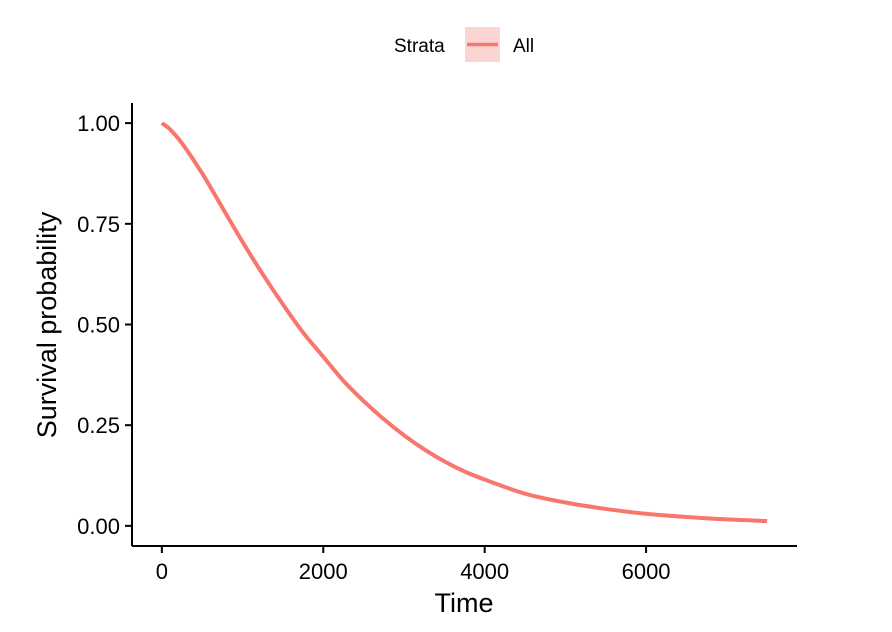 The image size is (892, 632). Describe the element at coordinates (98, 425) in the screenshot. I see `y-tick-label: 0.25` at that location.